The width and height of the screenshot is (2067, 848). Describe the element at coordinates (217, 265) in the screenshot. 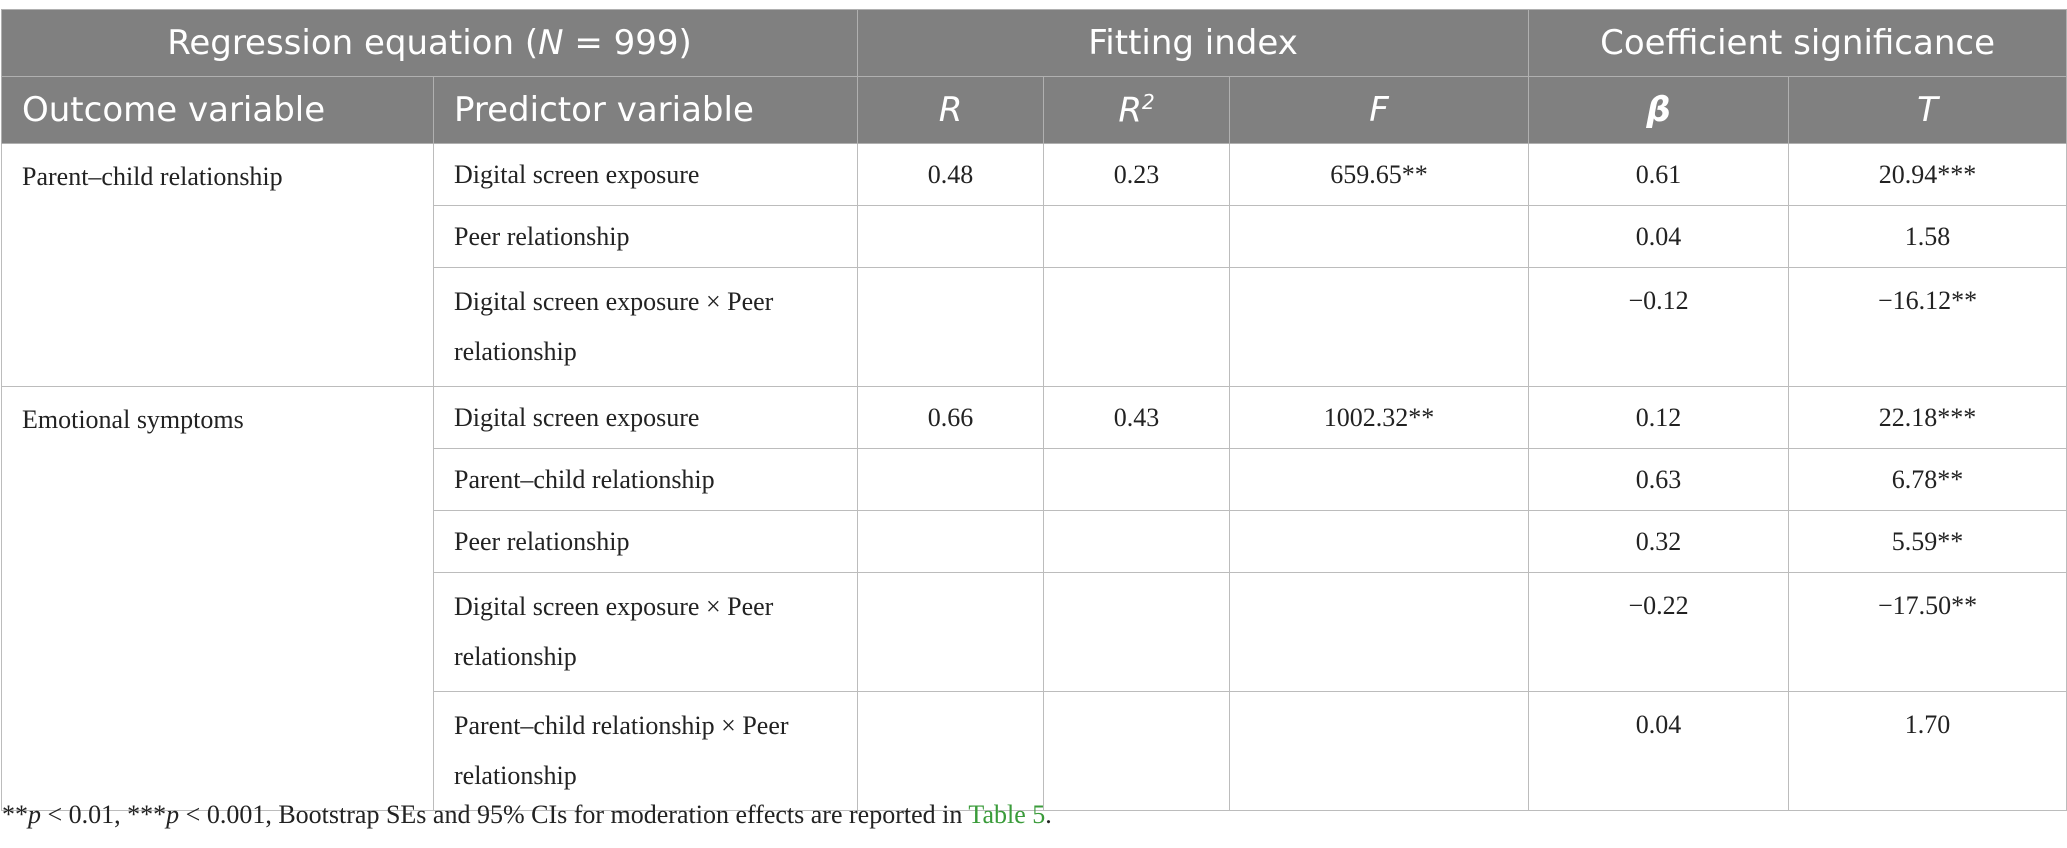

I see `outcome-cell: Parent–child relationship` at that location.